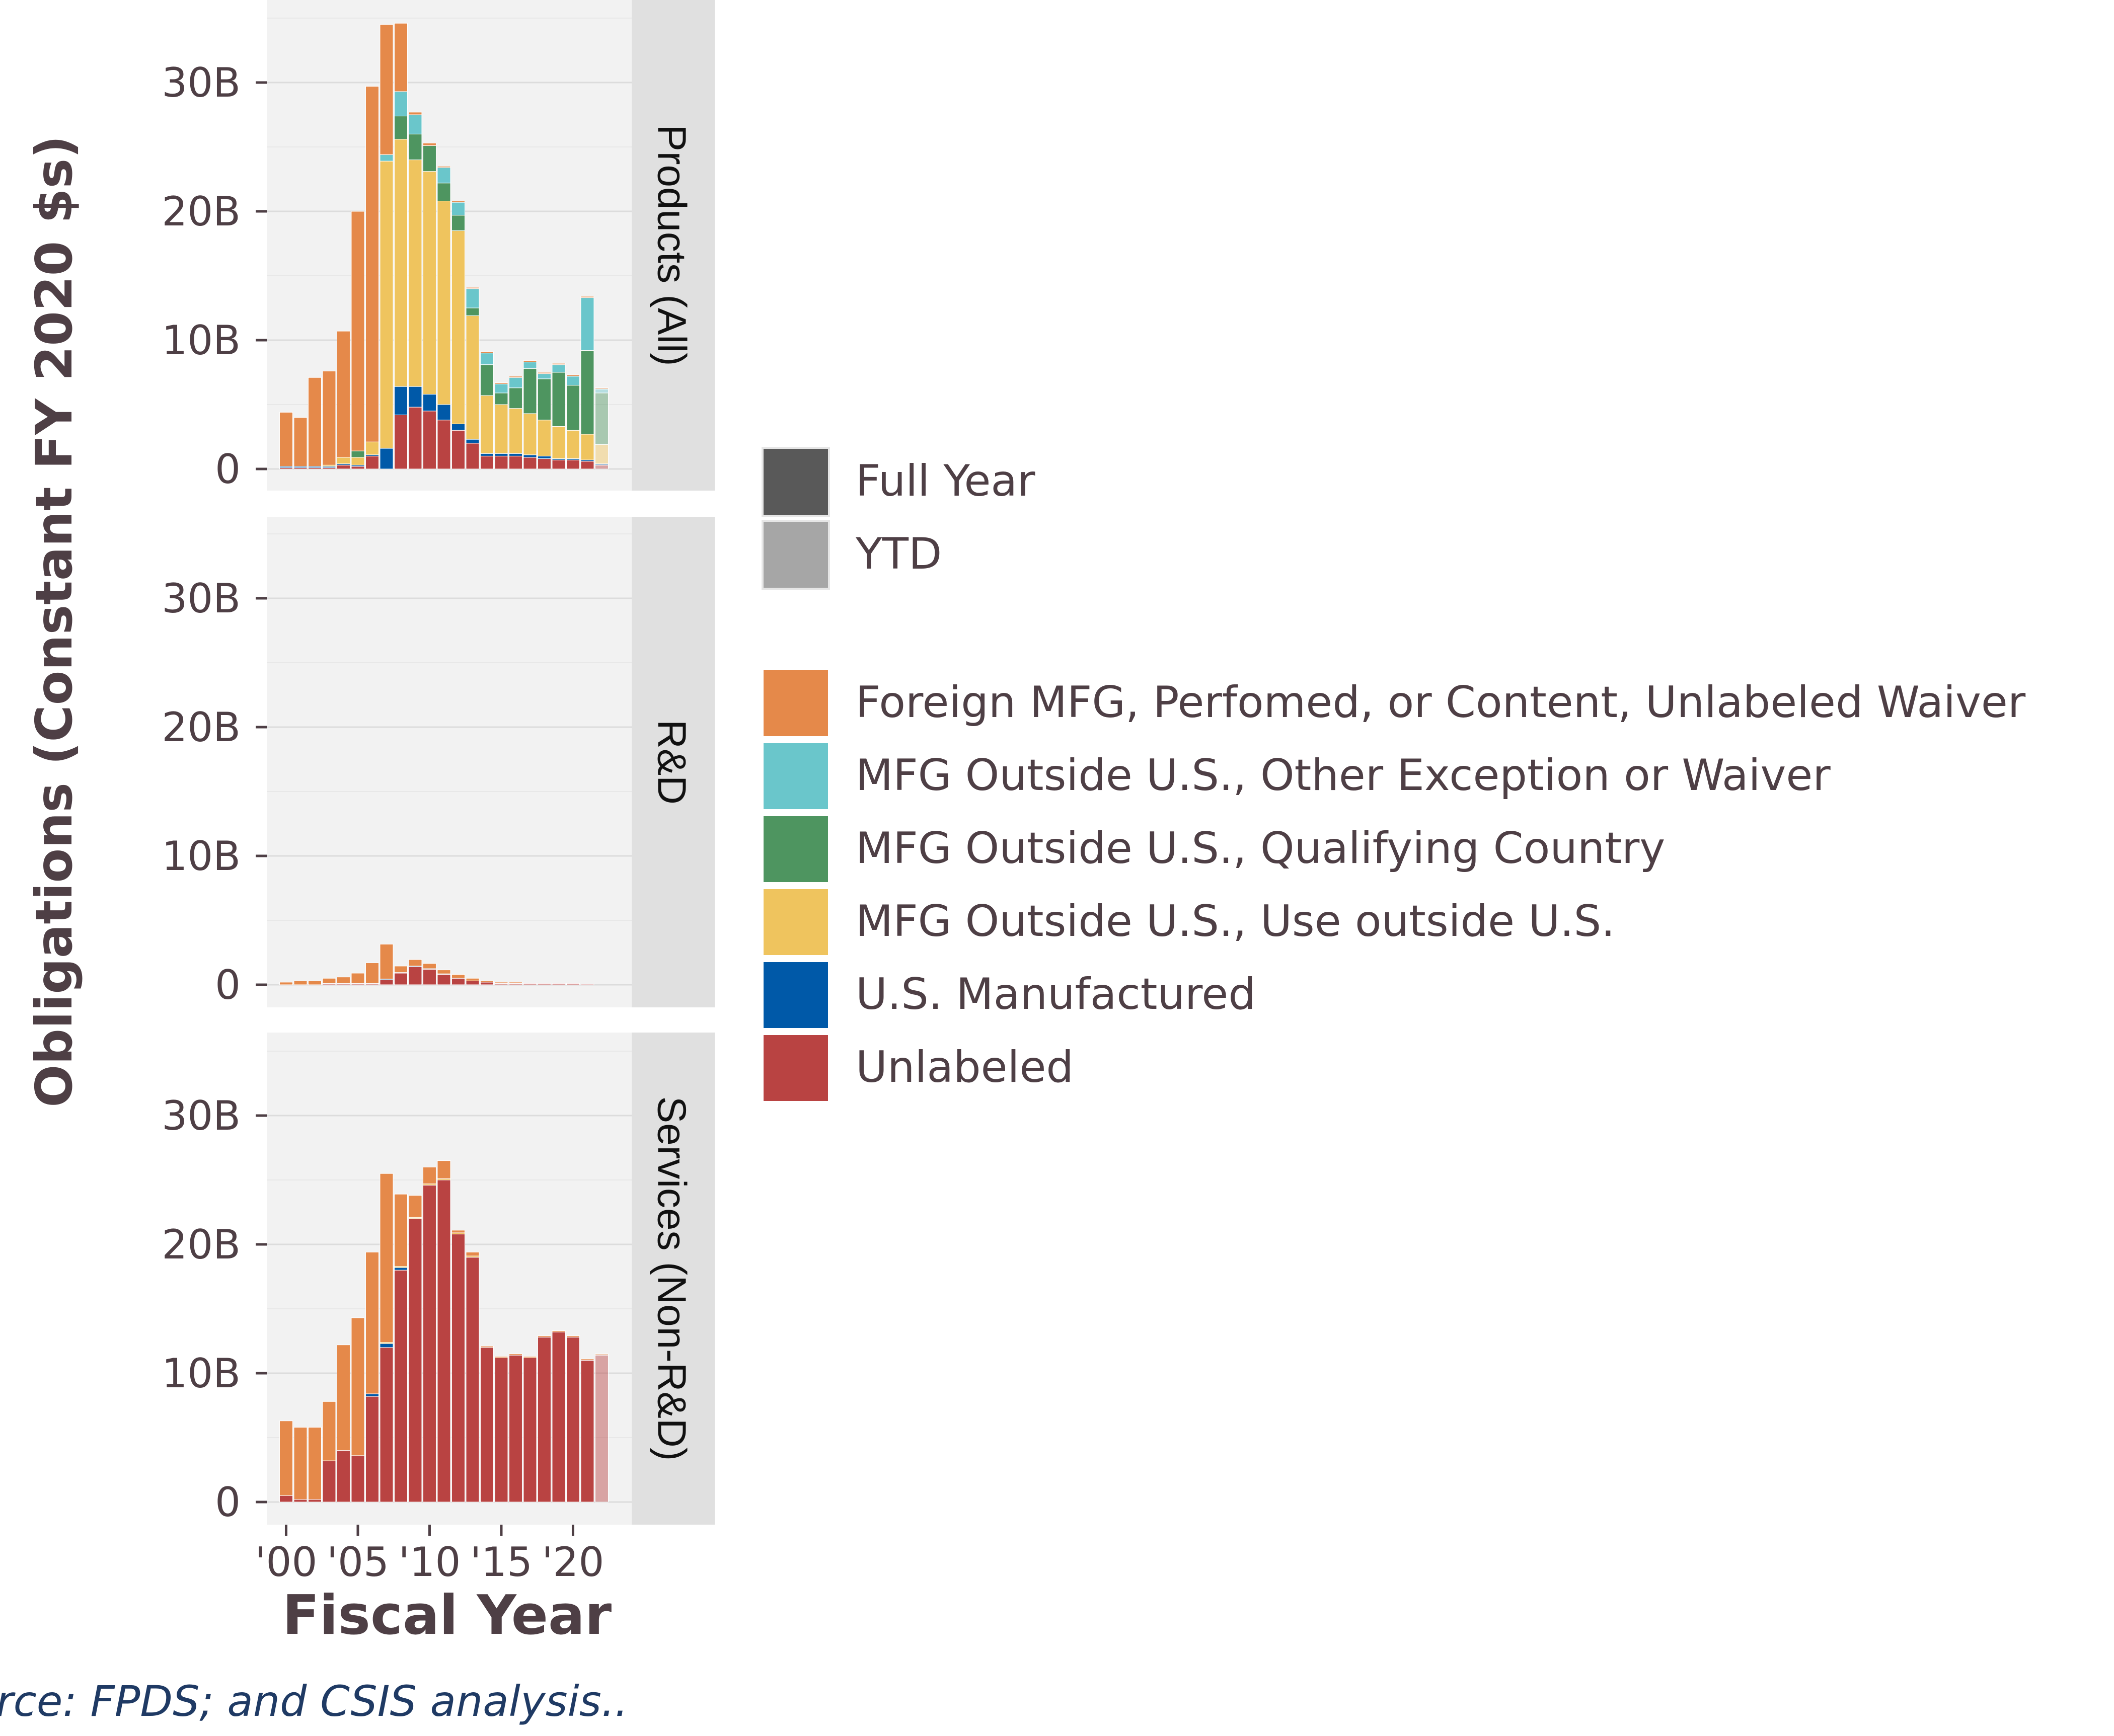  I want to click on facet-strip-label: Services (Non-R&D), so click(672, 1278).